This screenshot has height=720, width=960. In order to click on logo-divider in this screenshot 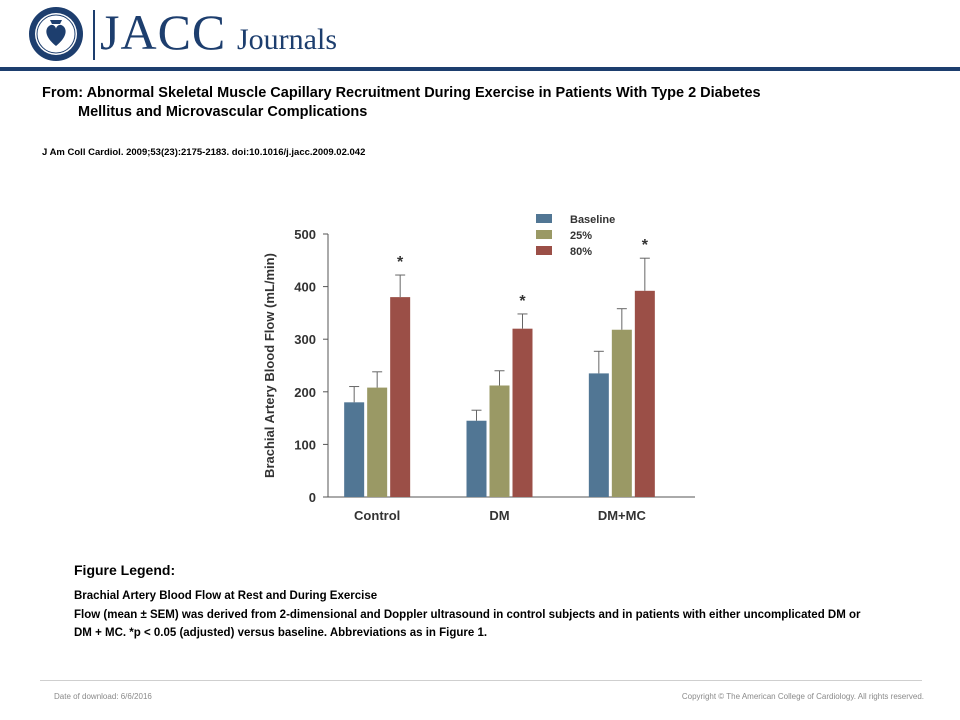, I will do `click(94, 35)`.